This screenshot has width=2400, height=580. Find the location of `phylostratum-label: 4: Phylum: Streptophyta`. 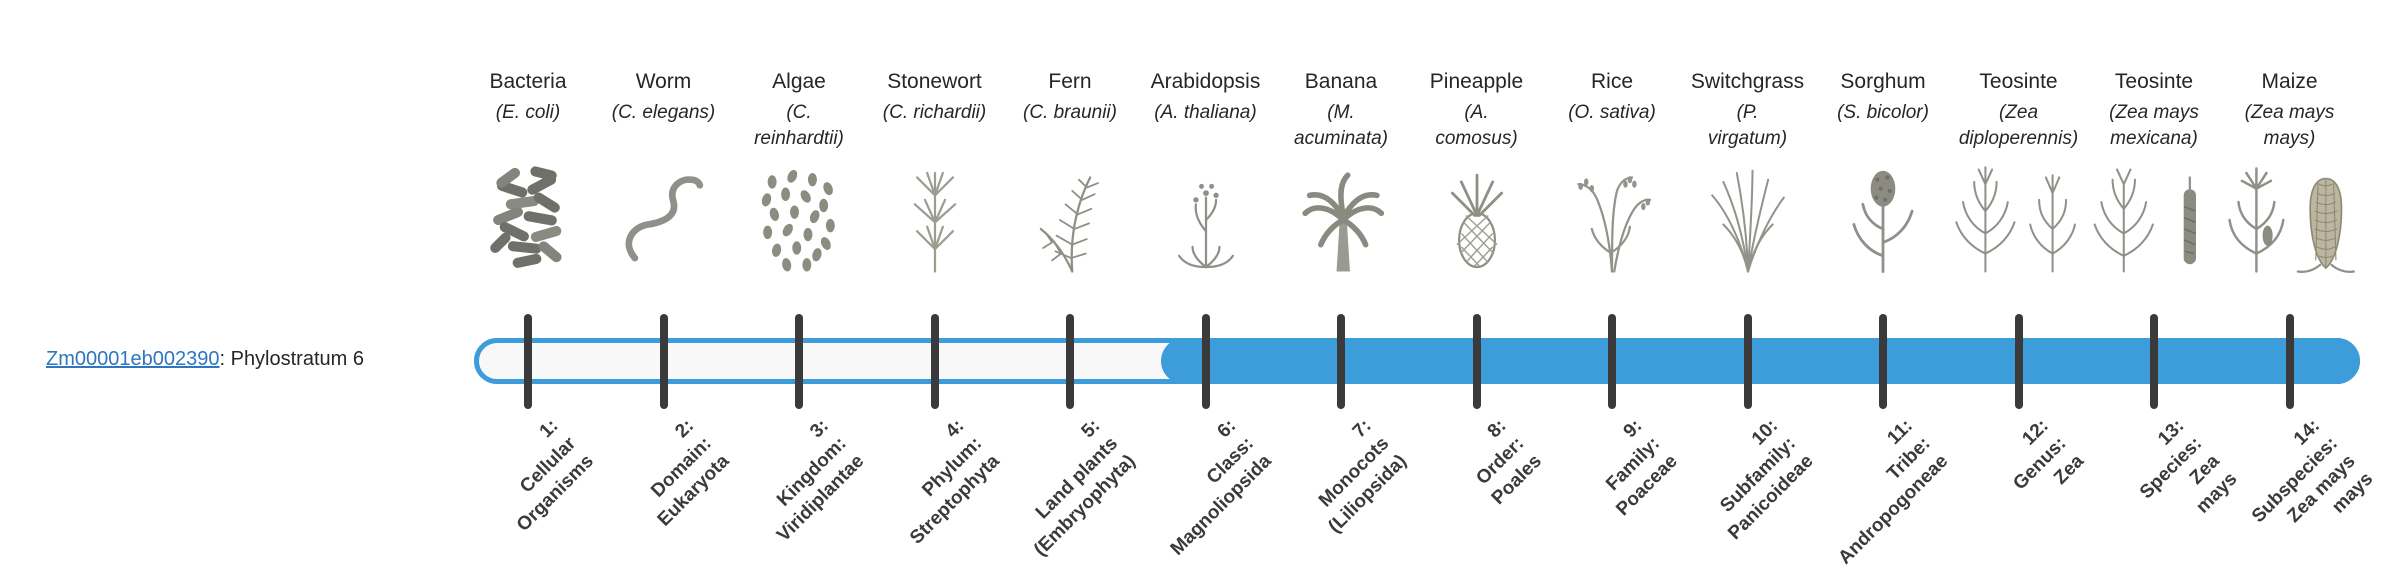

phylostratum-label: 4: Phylum: Streptophyta is located at coordinates (955, 482).